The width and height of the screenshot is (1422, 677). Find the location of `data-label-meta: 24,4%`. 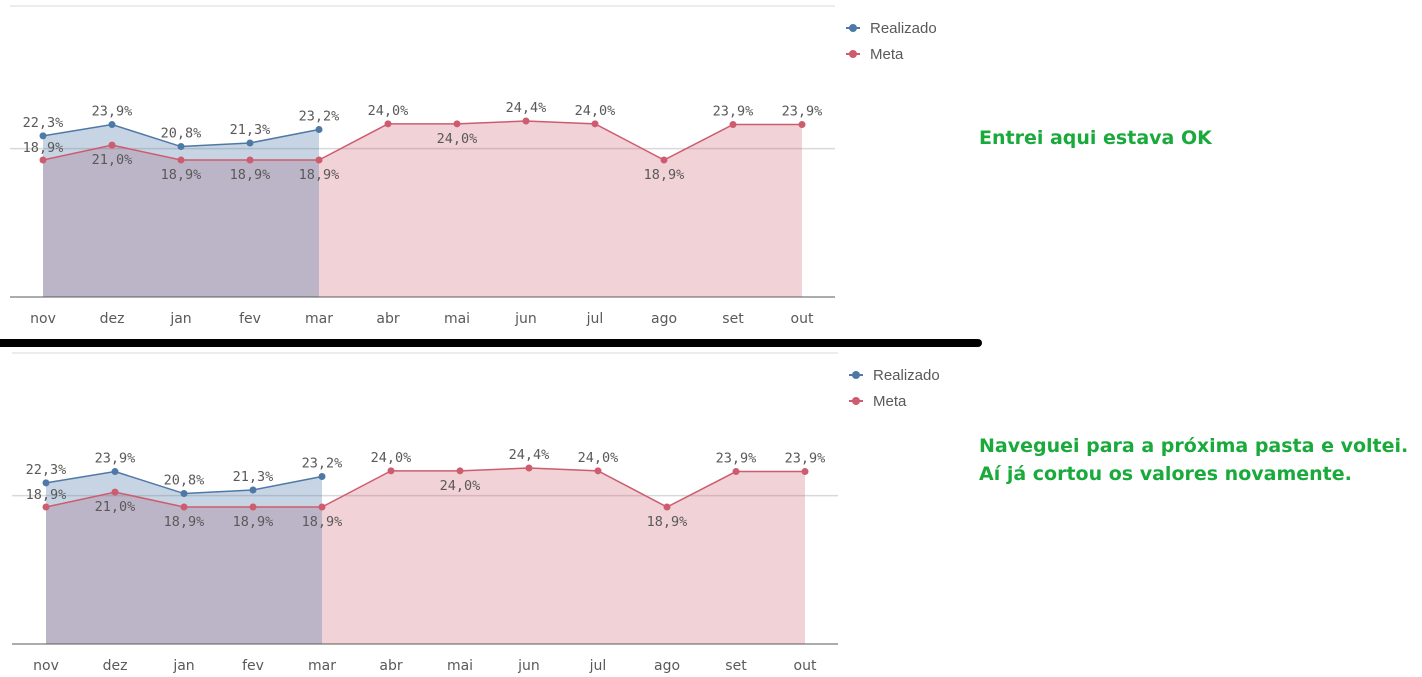

data-label-meta: 24,4% is located at coordinates (529, 455).